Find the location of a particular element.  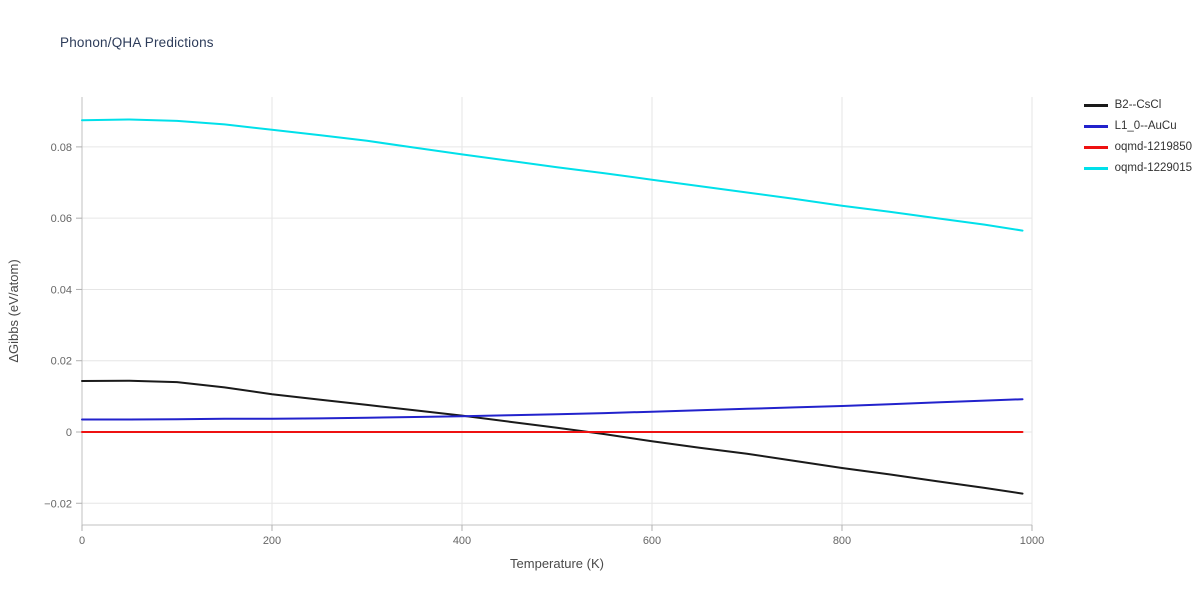

legend-label: oqmd-1219850 is located at coordinates (1153, 147).